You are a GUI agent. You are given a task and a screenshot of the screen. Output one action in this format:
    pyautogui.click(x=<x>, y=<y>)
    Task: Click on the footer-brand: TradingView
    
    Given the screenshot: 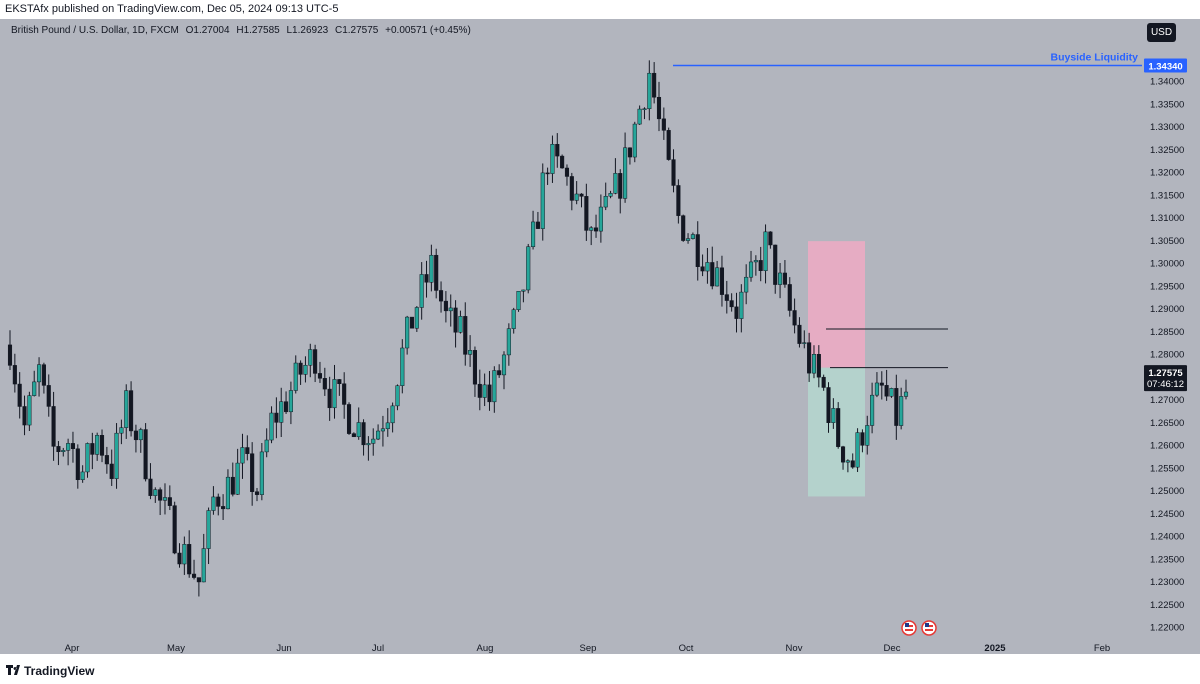 What is the action you would take?
    pyautogui.click(x=59, y=671)
    